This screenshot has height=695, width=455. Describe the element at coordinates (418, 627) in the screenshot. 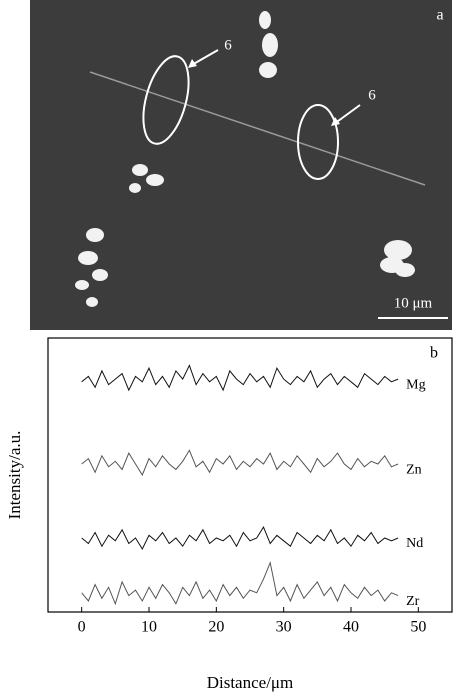

I see `x-tick-label: 50` at that location.